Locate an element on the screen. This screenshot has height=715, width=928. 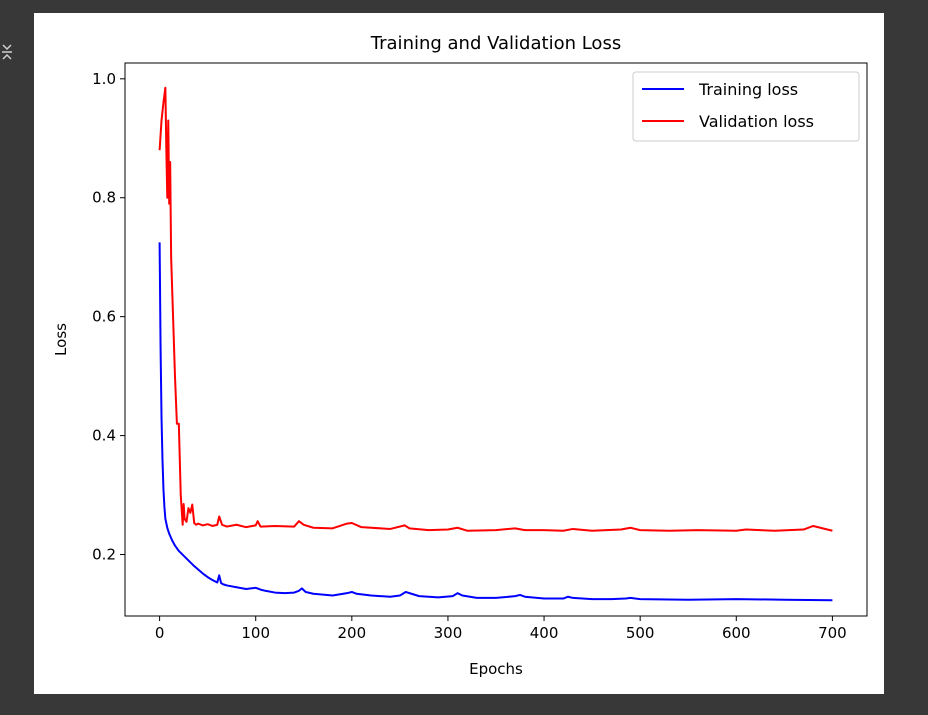
x-tick-label: 0 is located at coordinates (160, 633).